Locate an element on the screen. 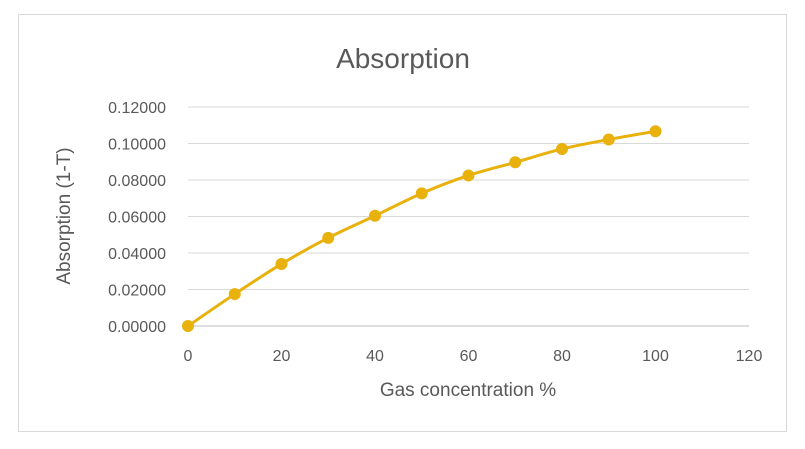  x-tick-label: 40 is located at coordinates (375, 356).